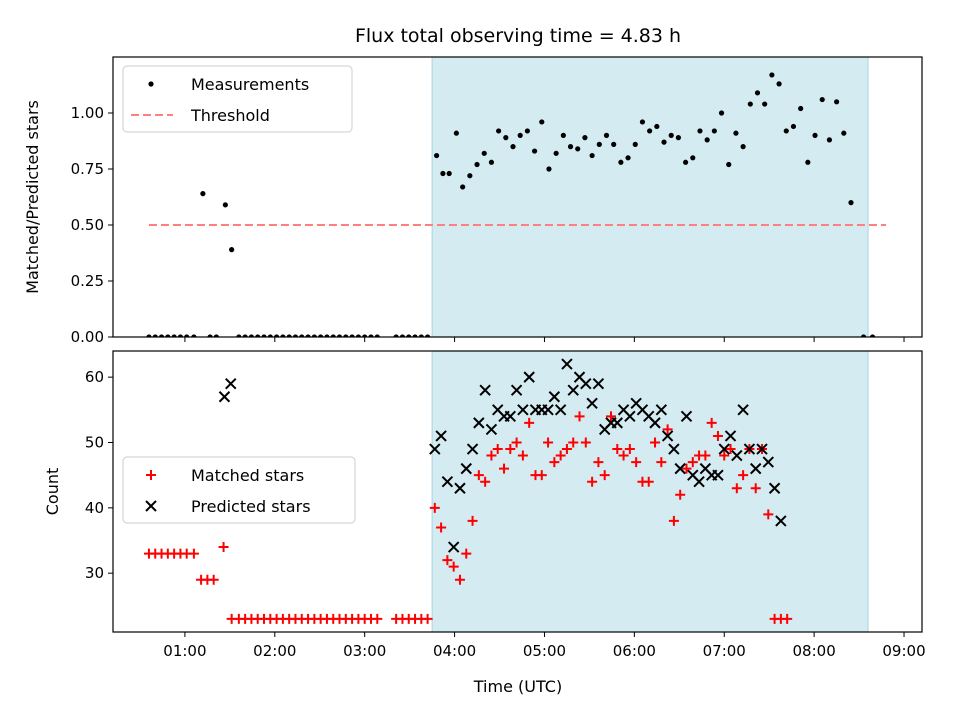  I want to click on legend-entry: Predicted stars, so click(251, 506).